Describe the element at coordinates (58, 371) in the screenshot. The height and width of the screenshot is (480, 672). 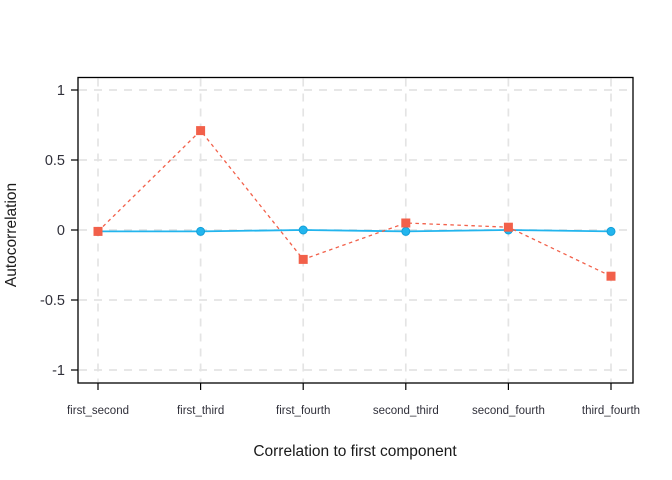
I see `y-tick-label: -1` at that location.